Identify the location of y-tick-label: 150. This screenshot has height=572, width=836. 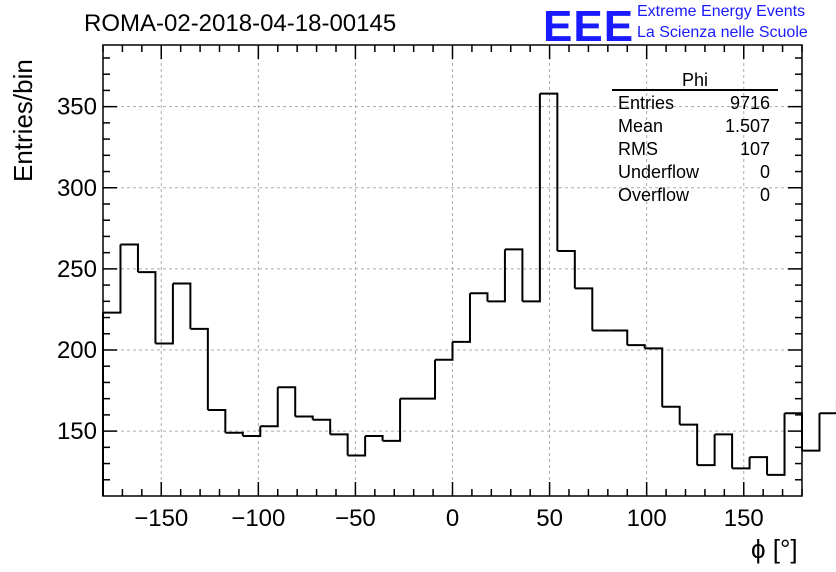
(77, 431).